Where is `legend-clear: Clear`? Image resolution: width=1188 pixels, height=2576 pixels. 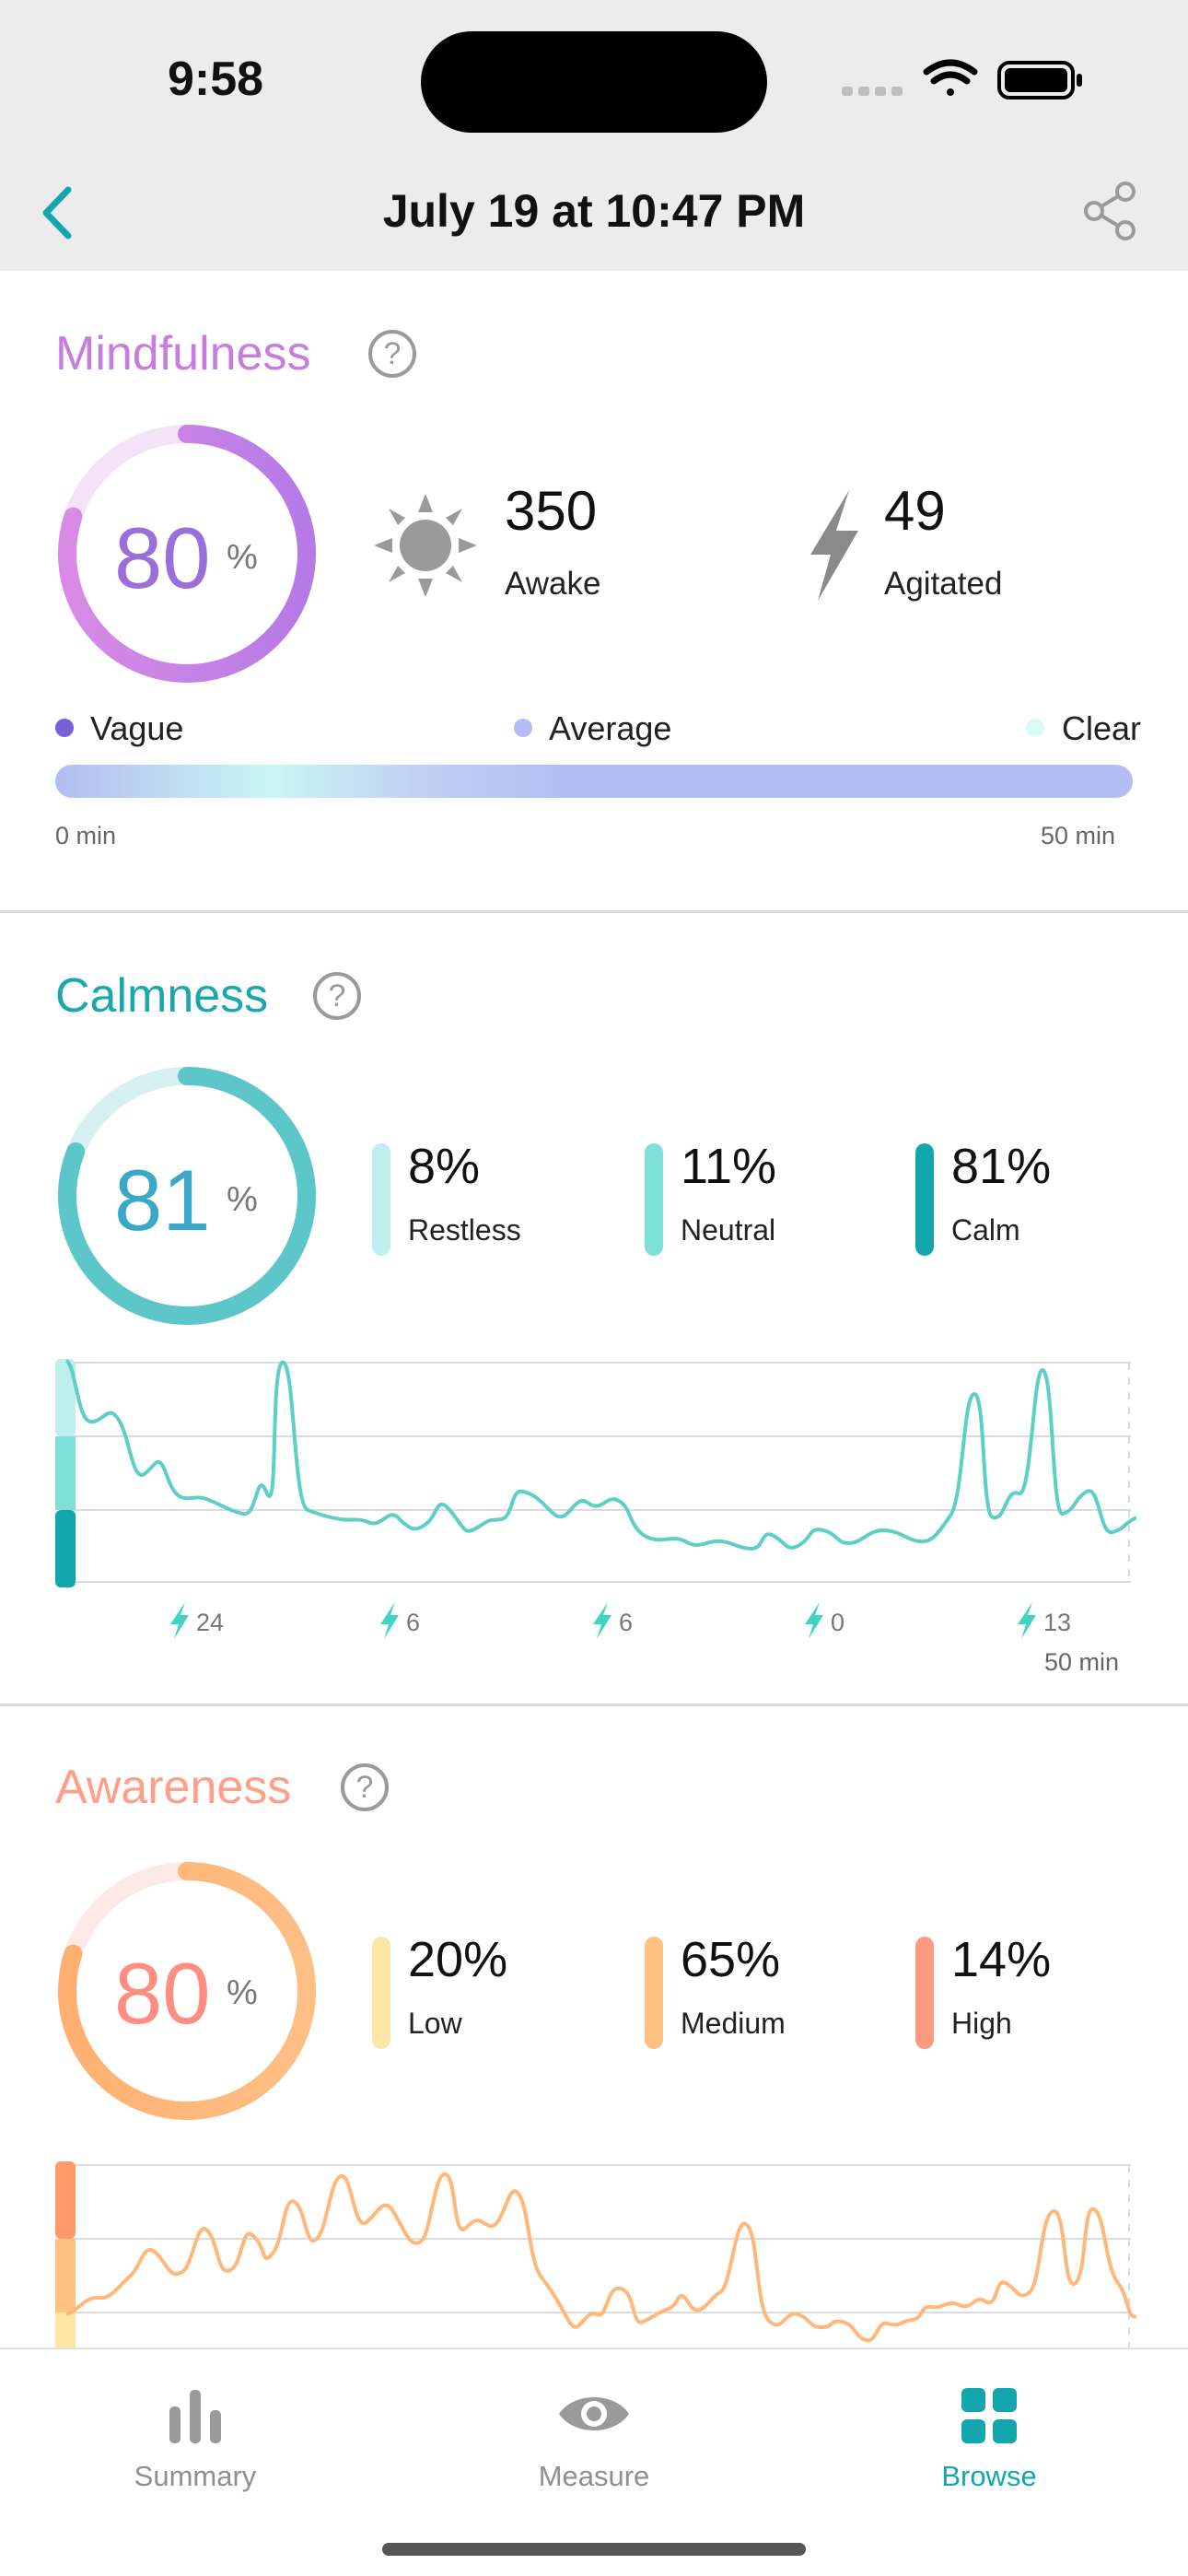 legend-clear: Clear is located at coordinates (1102, 728).